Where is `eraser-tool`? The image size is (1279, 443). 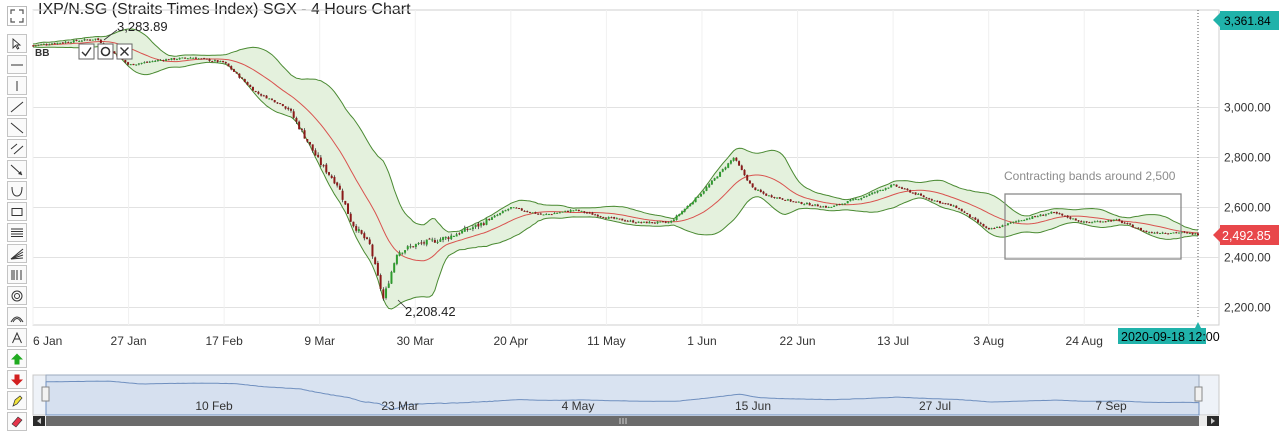 eraser-tool is located at coordinates (17, 421).